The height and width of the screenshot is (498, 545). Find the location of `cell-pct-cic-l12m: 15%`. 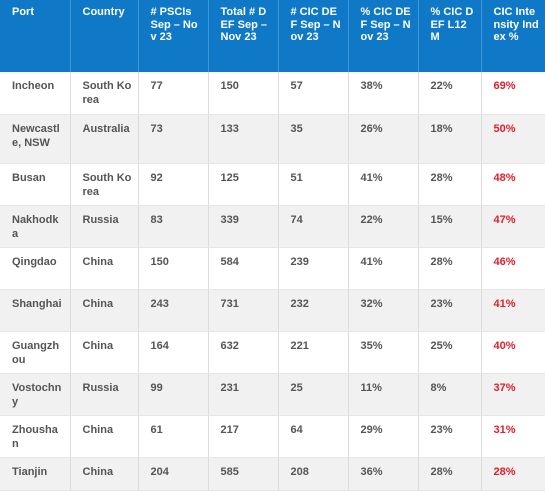

cell-pct-cic-l12m: 15% is located at coordinates (450, 226).